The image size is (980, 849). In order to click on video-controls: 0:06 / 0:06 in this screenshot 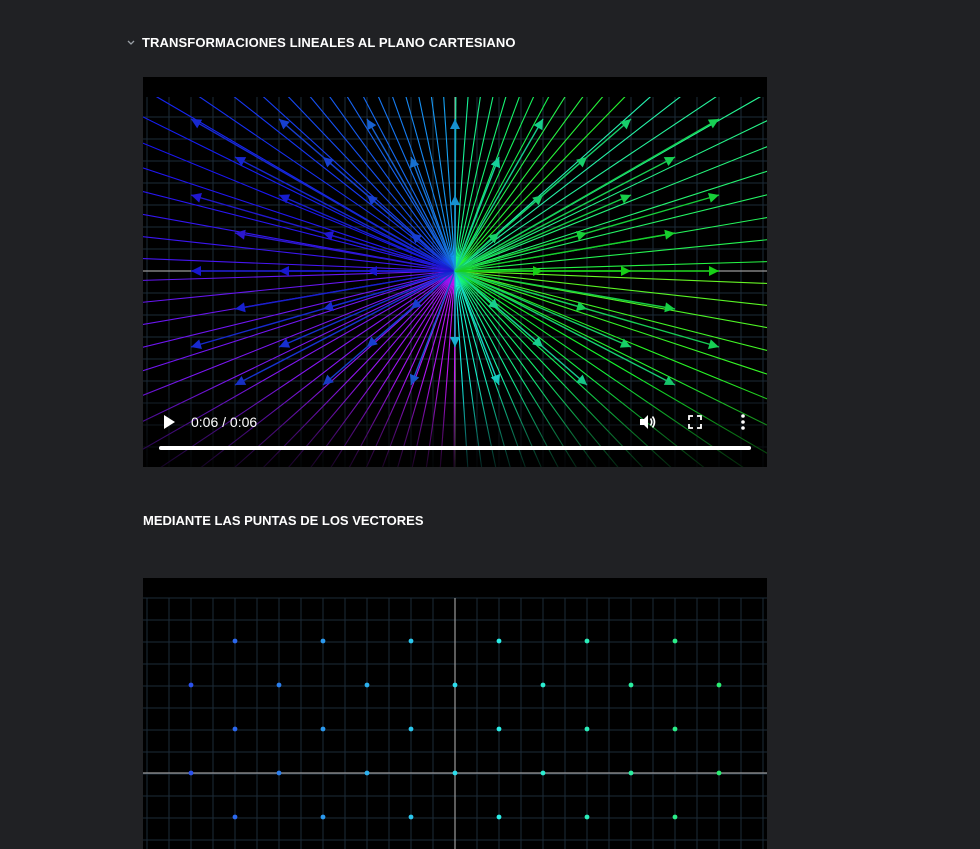, I will do `click(455, 432)`.